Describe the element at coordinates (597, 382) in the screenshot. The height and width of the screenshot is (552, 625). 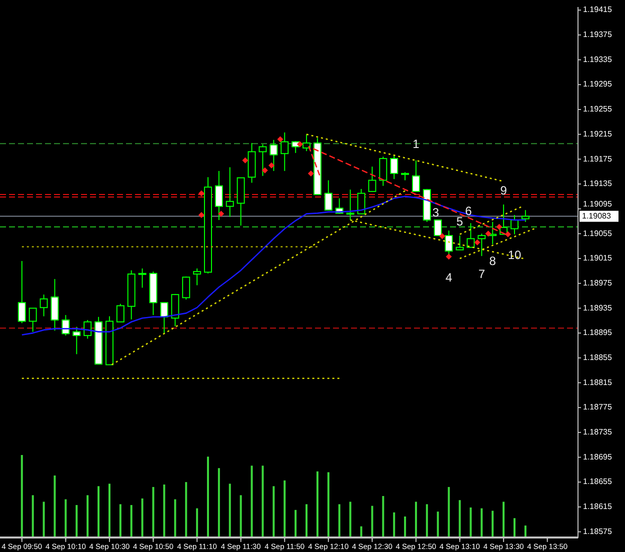
I see `y-tick-label: 1.18815` at that location.